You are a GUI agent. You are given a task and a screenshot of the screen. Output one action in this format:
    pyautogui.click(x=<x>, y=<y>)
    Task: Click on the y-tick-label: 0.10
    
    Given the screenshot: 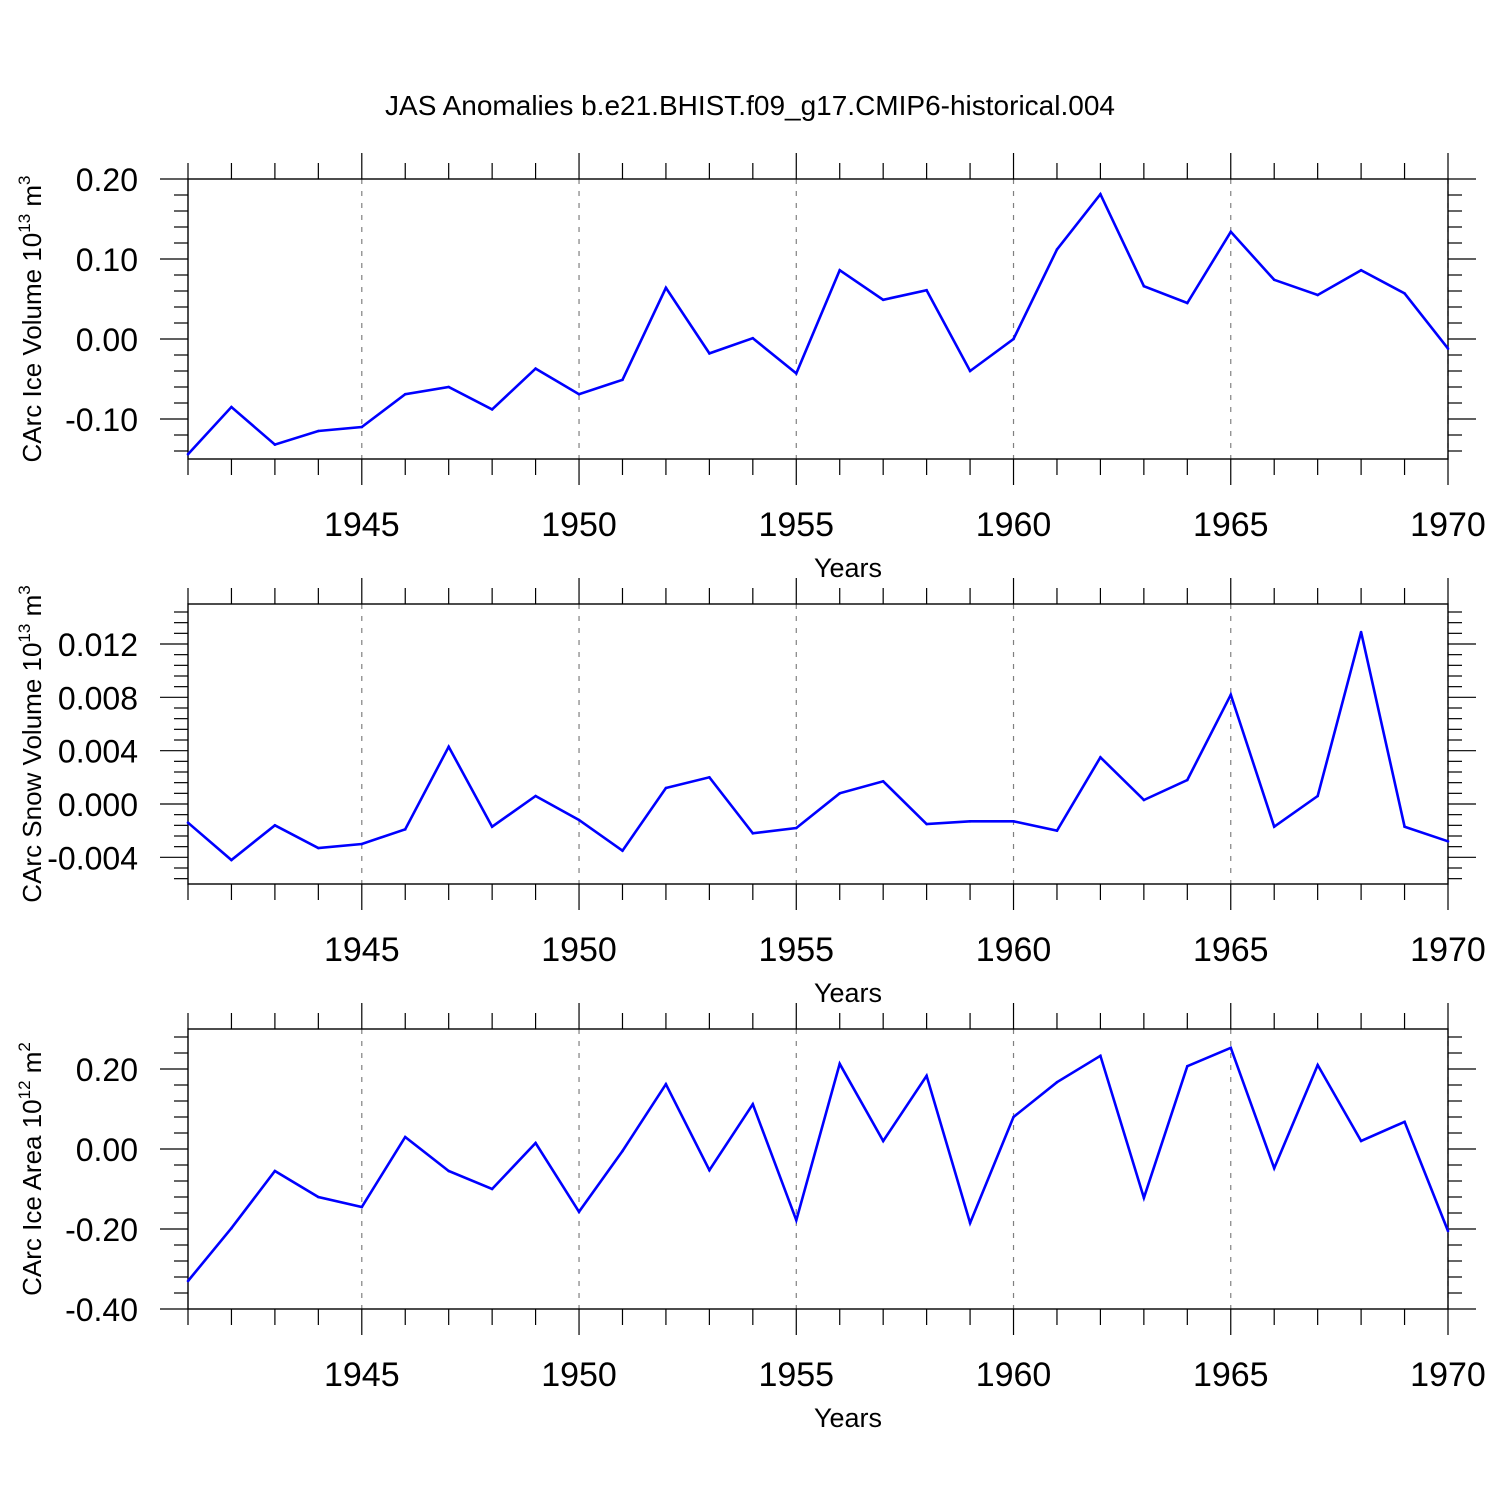 What is the action you would take?
    pyautogui.click(x=107, y=260)
    